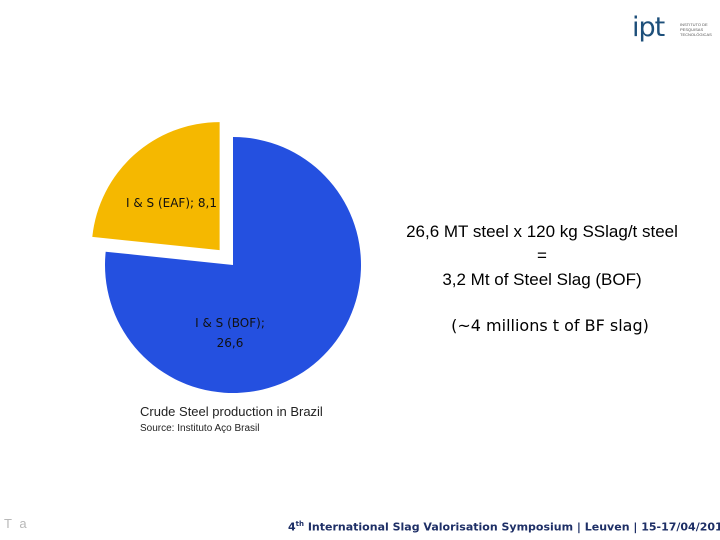  I want to click on calc-line-3: 3,2 Mt of Steel Slag (BOF), so click(542, 279).